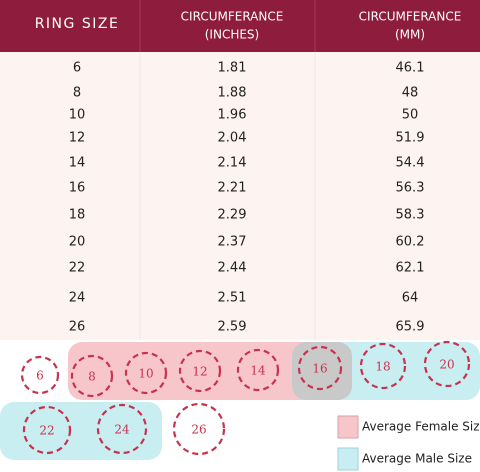 The height and width of the screenshot is (472, 480). Describe the element at coordinates (77, 242) in the screenshot. I see `table-cell: 20` at that location.